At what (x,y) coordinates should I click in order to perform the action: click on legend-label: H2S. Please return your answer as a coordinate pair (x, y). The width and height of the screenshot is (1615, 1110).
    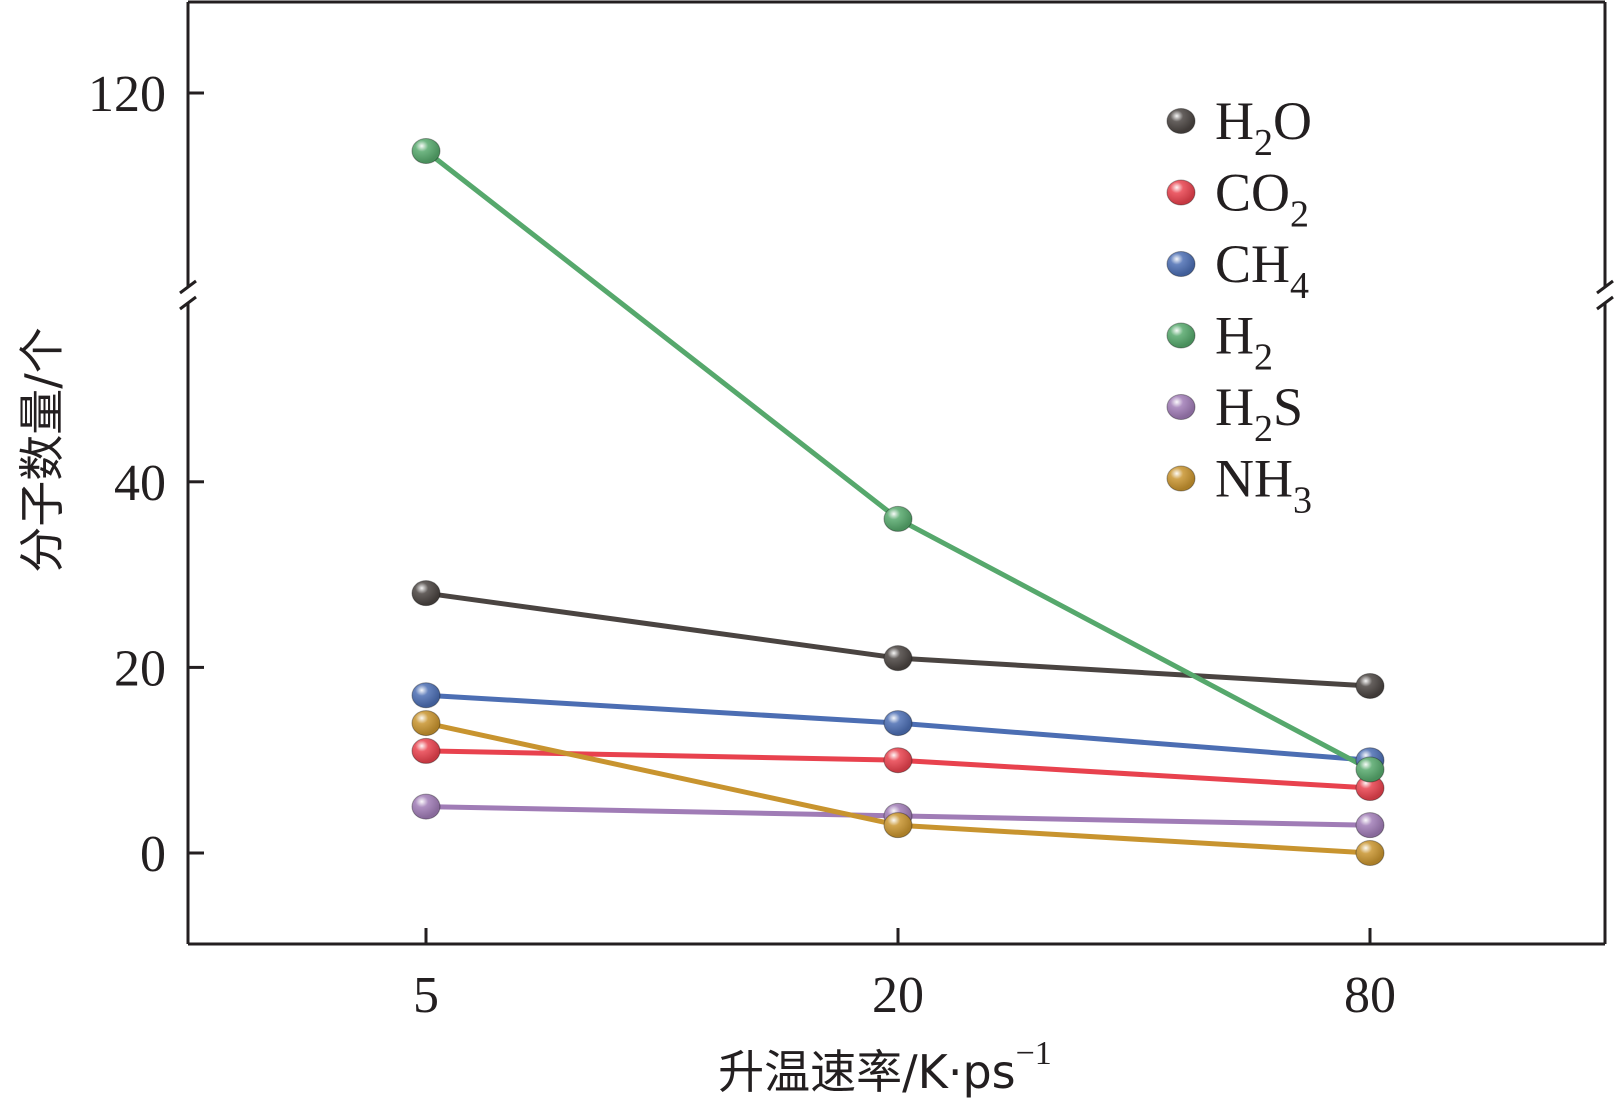
    Looking at the image, I should click on (1259, 413).